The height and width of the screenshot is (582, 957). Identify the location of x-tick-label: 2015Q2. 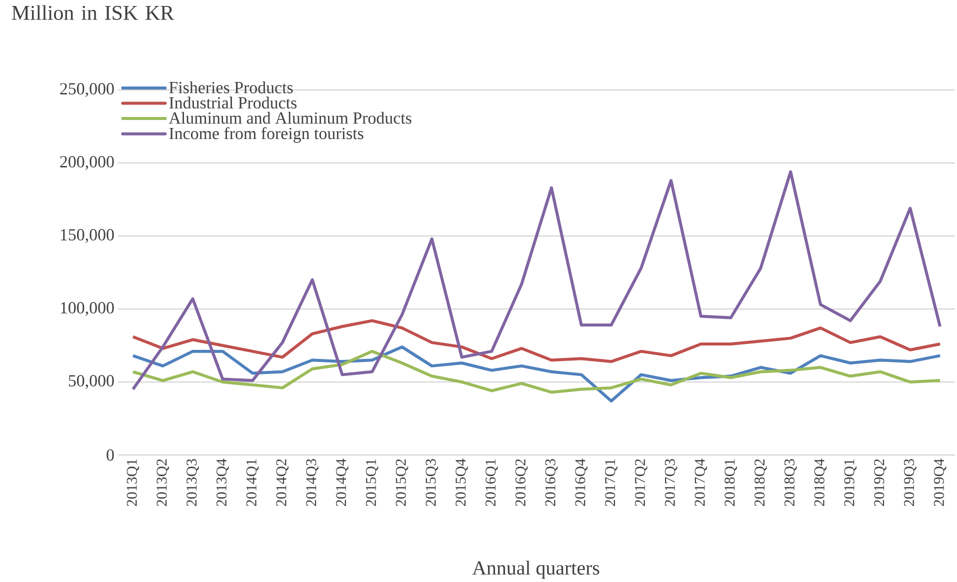
(402, 482).